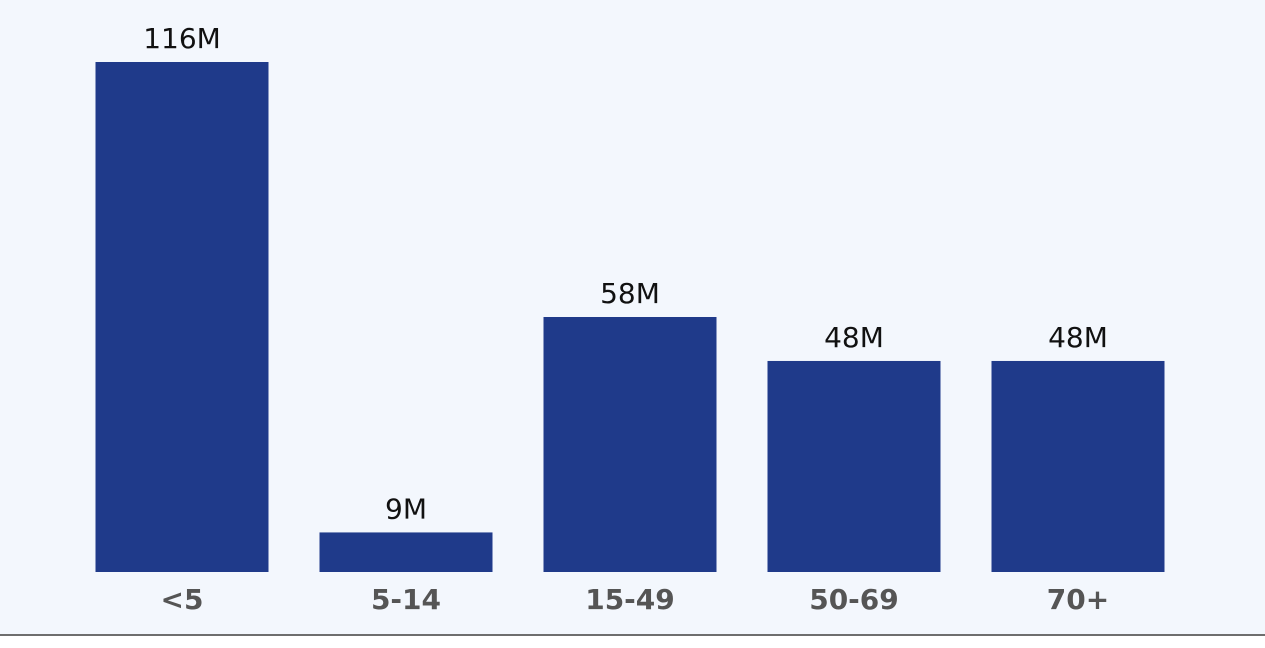  I want to click on bar-value-label: 9M, so click(406, 508).